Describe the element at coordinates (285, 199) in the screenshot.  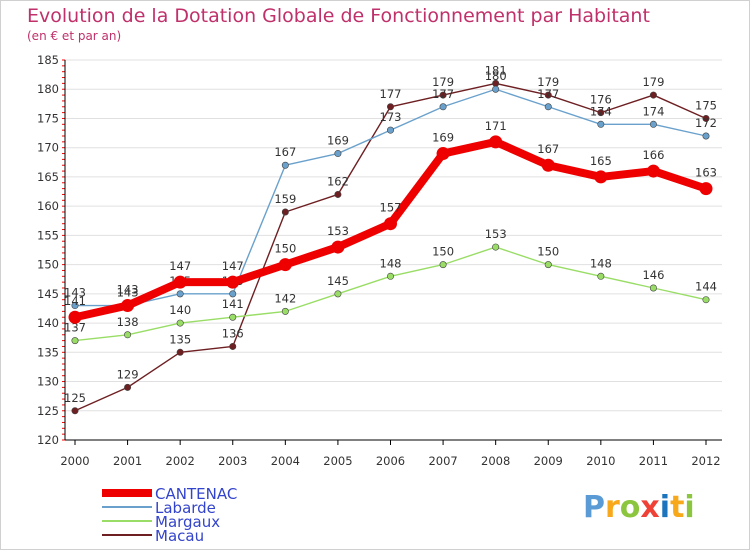
I see `data-label: 159` at that location.